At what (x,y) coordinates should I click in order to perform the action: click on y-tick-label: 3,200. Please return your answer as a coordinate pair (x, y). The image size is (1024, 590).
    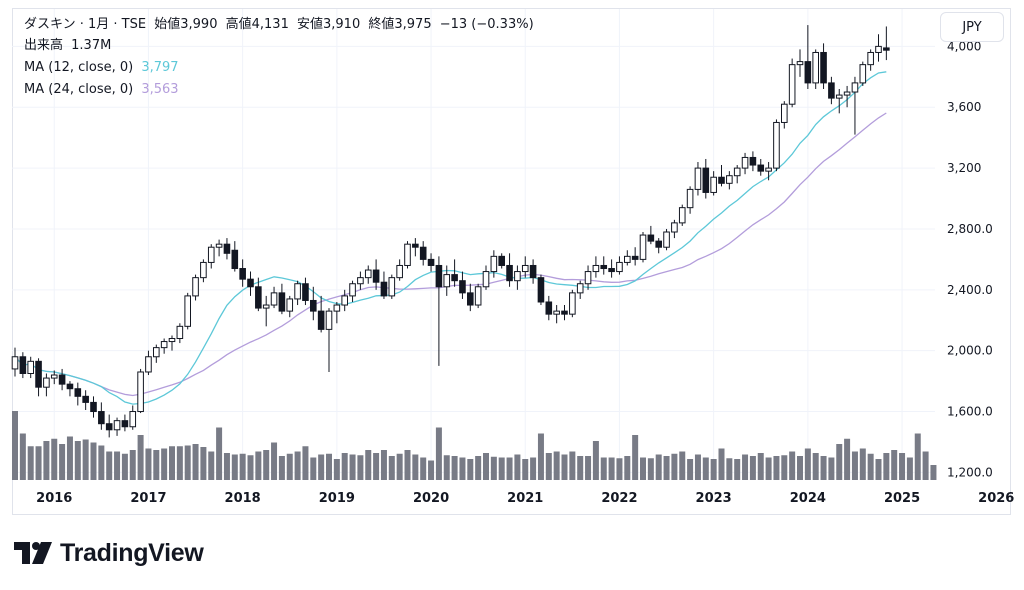
    Looking at the image, I should click on (964, 168).